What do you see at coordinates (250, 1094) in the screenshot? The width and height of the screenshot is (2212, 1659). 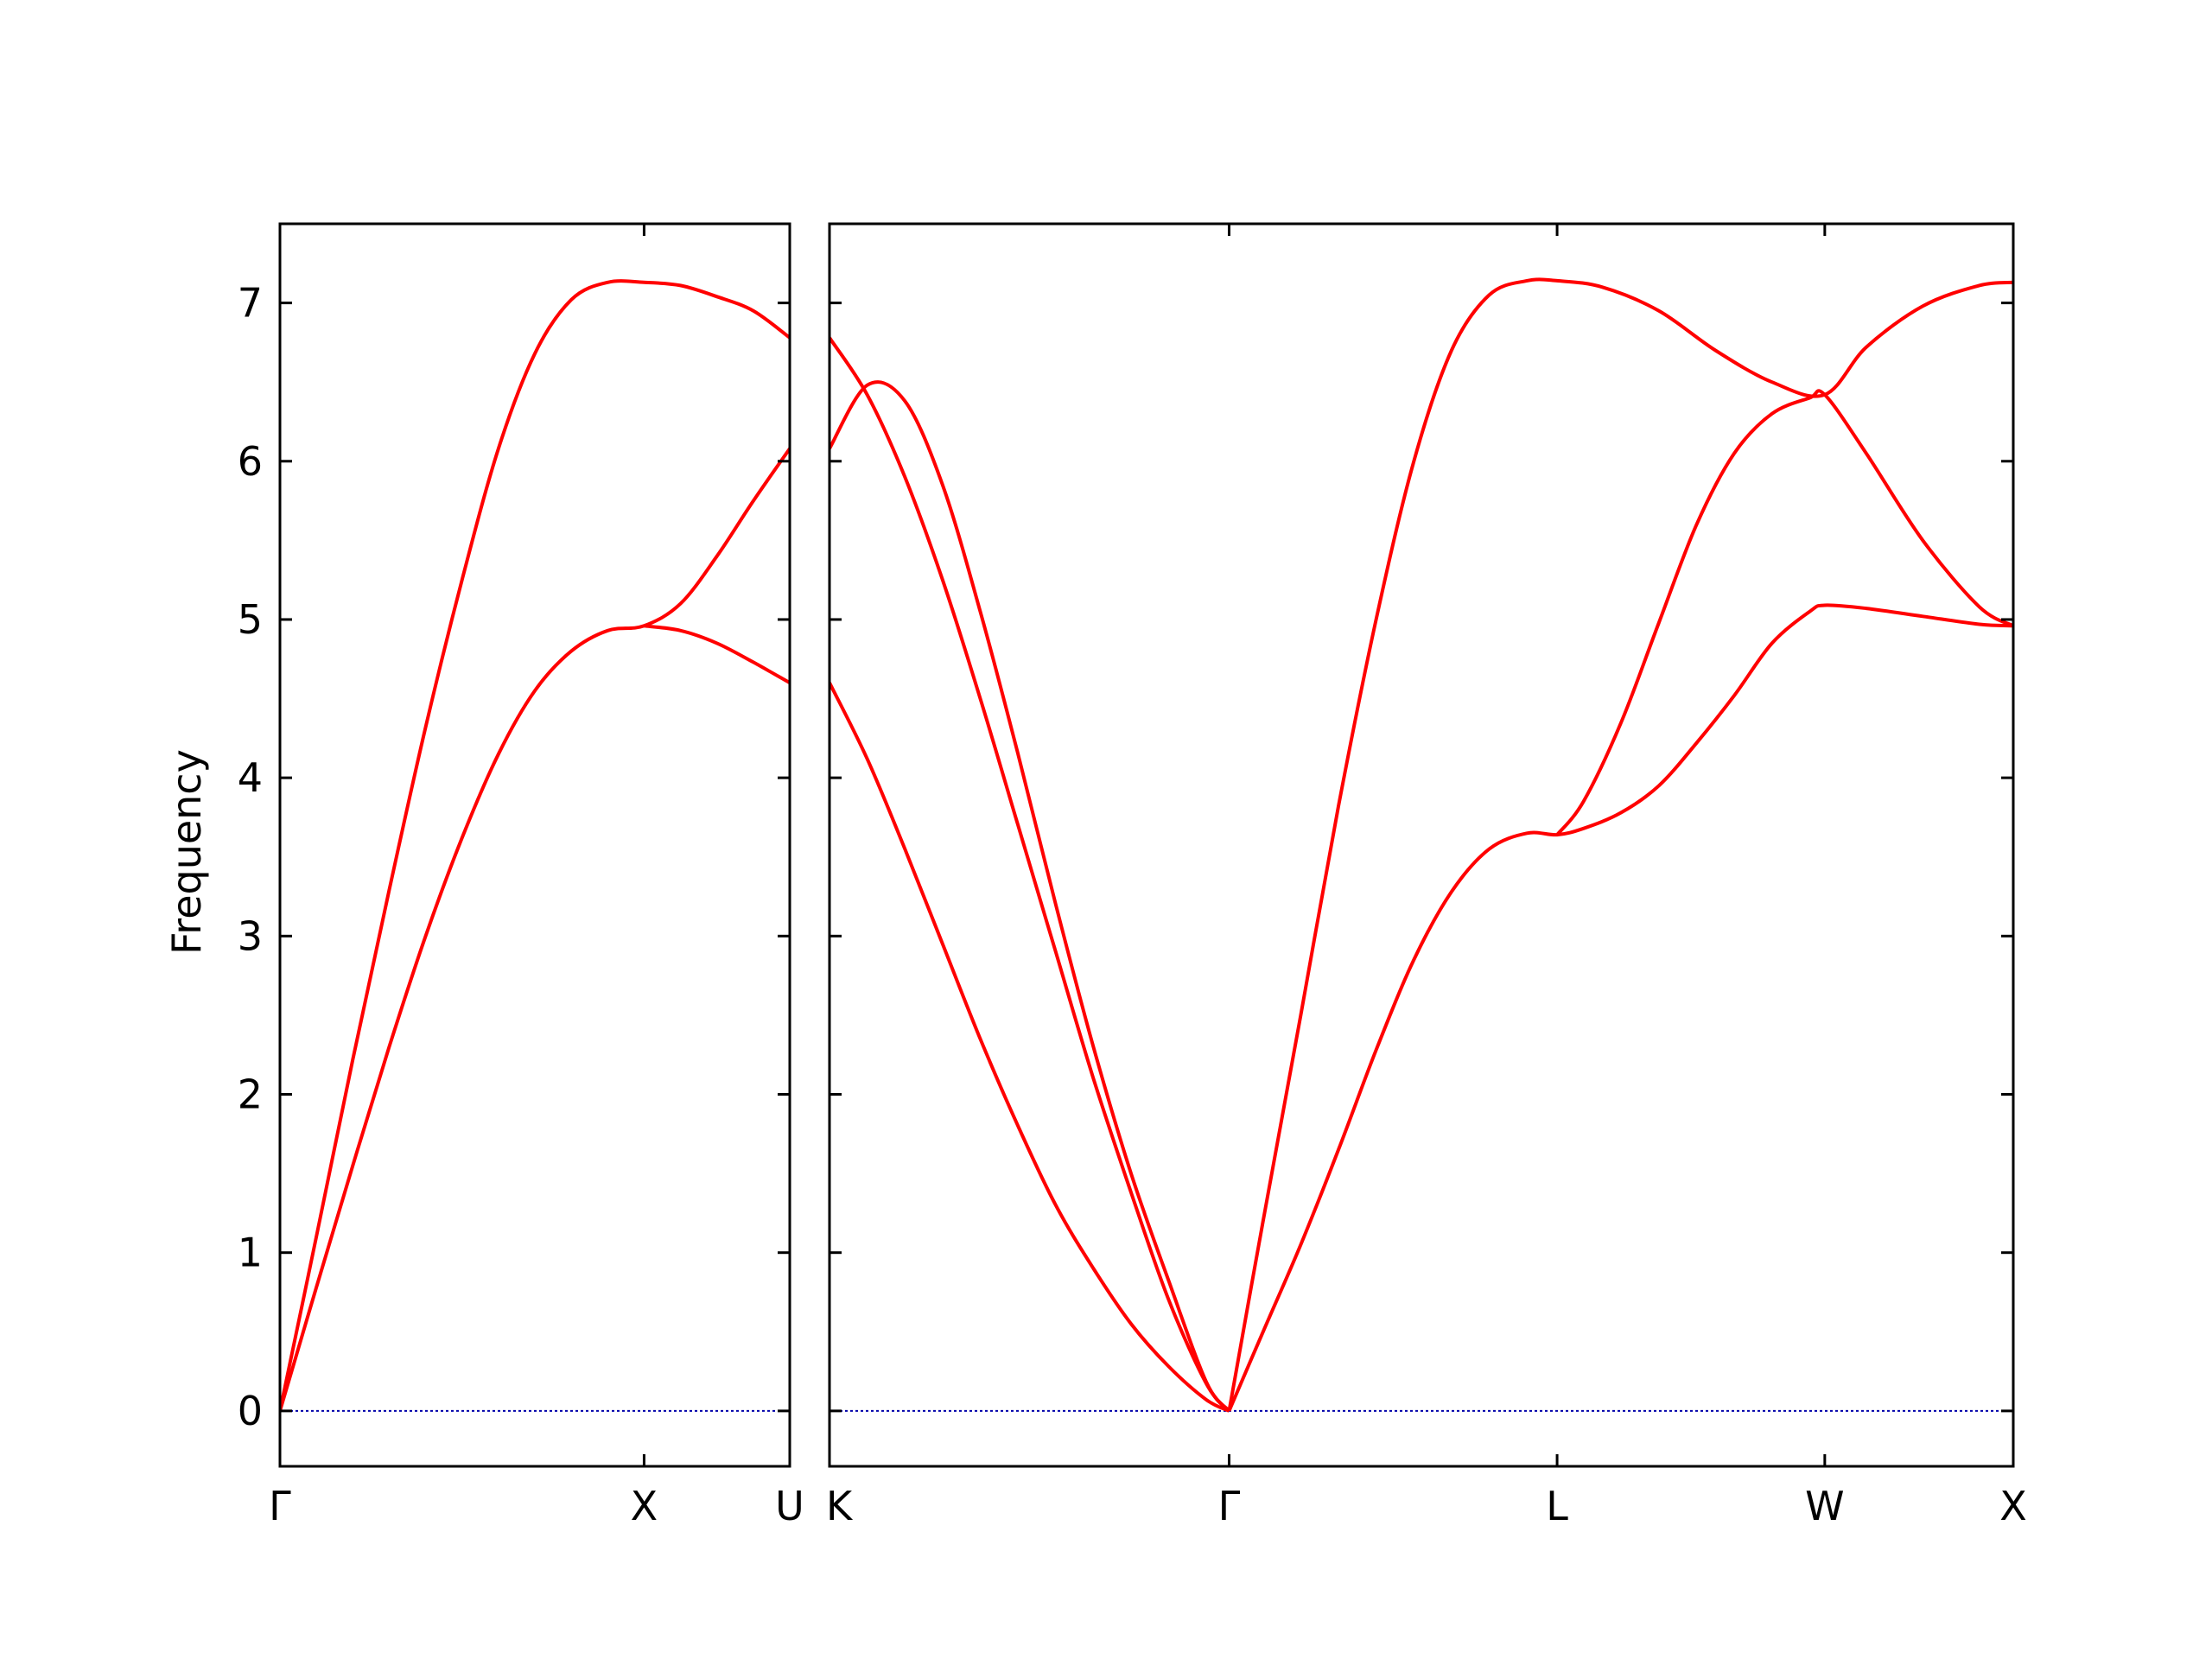 I see `y-tick-label: 2` at bounding box center [250, 1094].